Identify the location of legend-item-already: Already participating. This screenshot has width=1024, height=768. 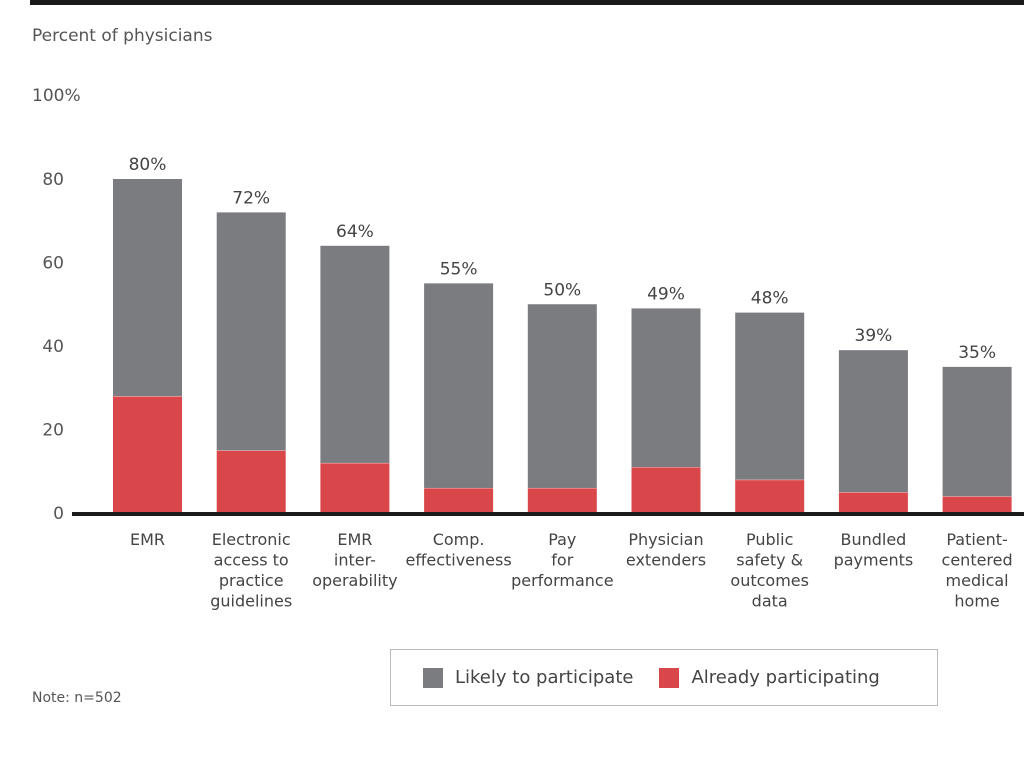
(769, 677).